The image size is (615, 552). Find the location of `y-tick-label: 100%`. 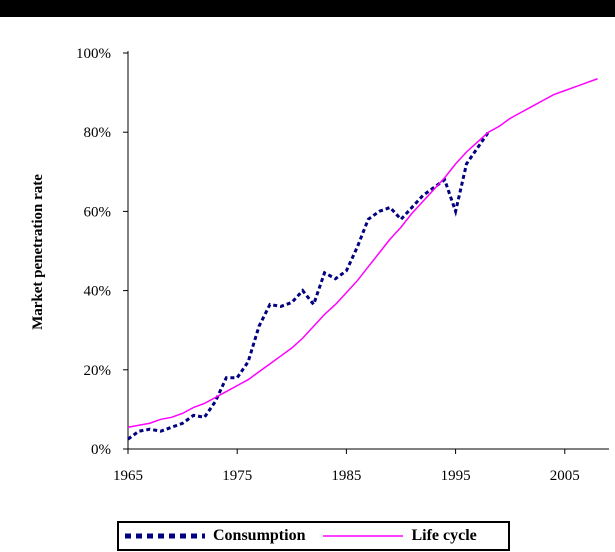

y-tick-label: 100% is located at coordinates (93, 54).